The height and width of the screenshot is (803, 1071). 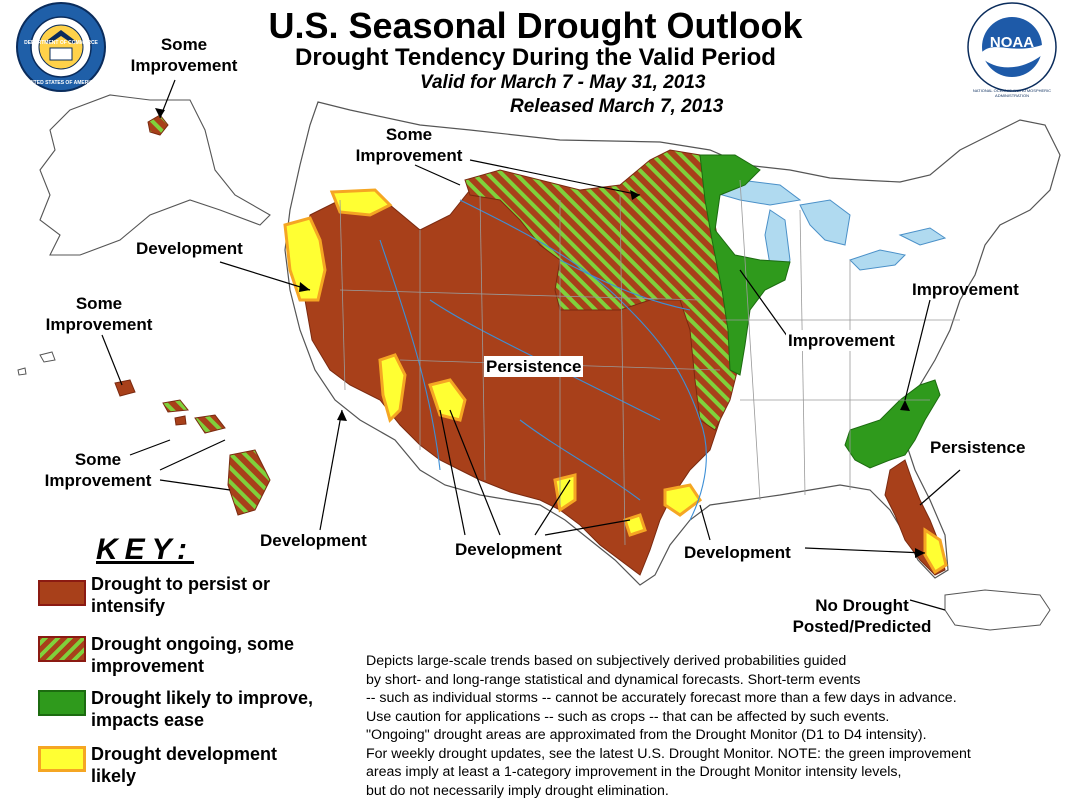 I want to click on key-swatch-improve, so click(x=62, y=703).